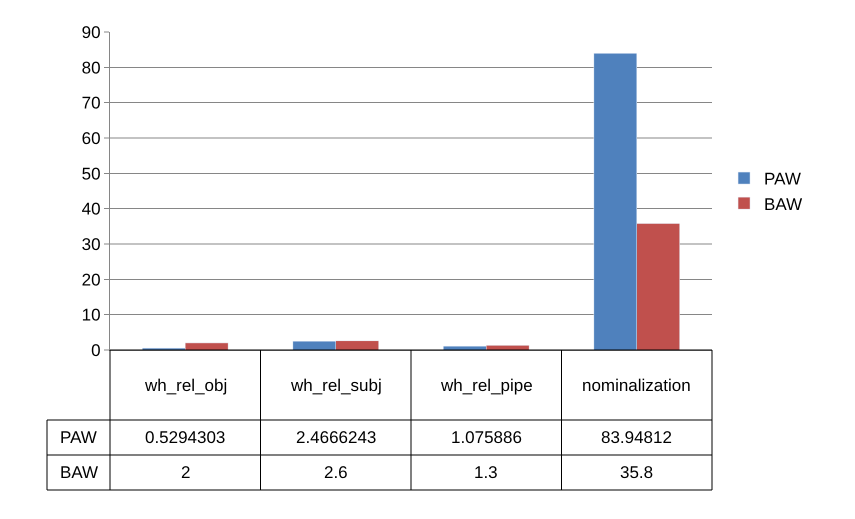  Describe the element at coordinates (486, 385) in the screenshot. I see `x-tick-label: wh_rel_pipe` at that location.